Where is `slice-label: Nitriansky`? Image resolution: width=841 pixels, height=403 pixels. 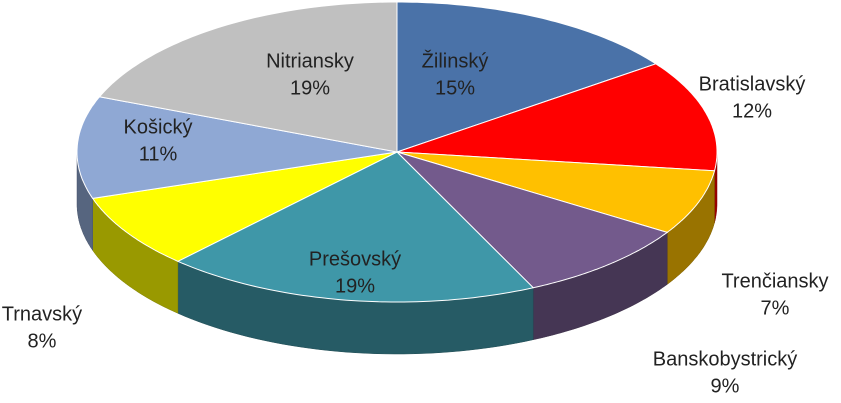
slice-label: Nitriansky is located at coordinates (310, 61).